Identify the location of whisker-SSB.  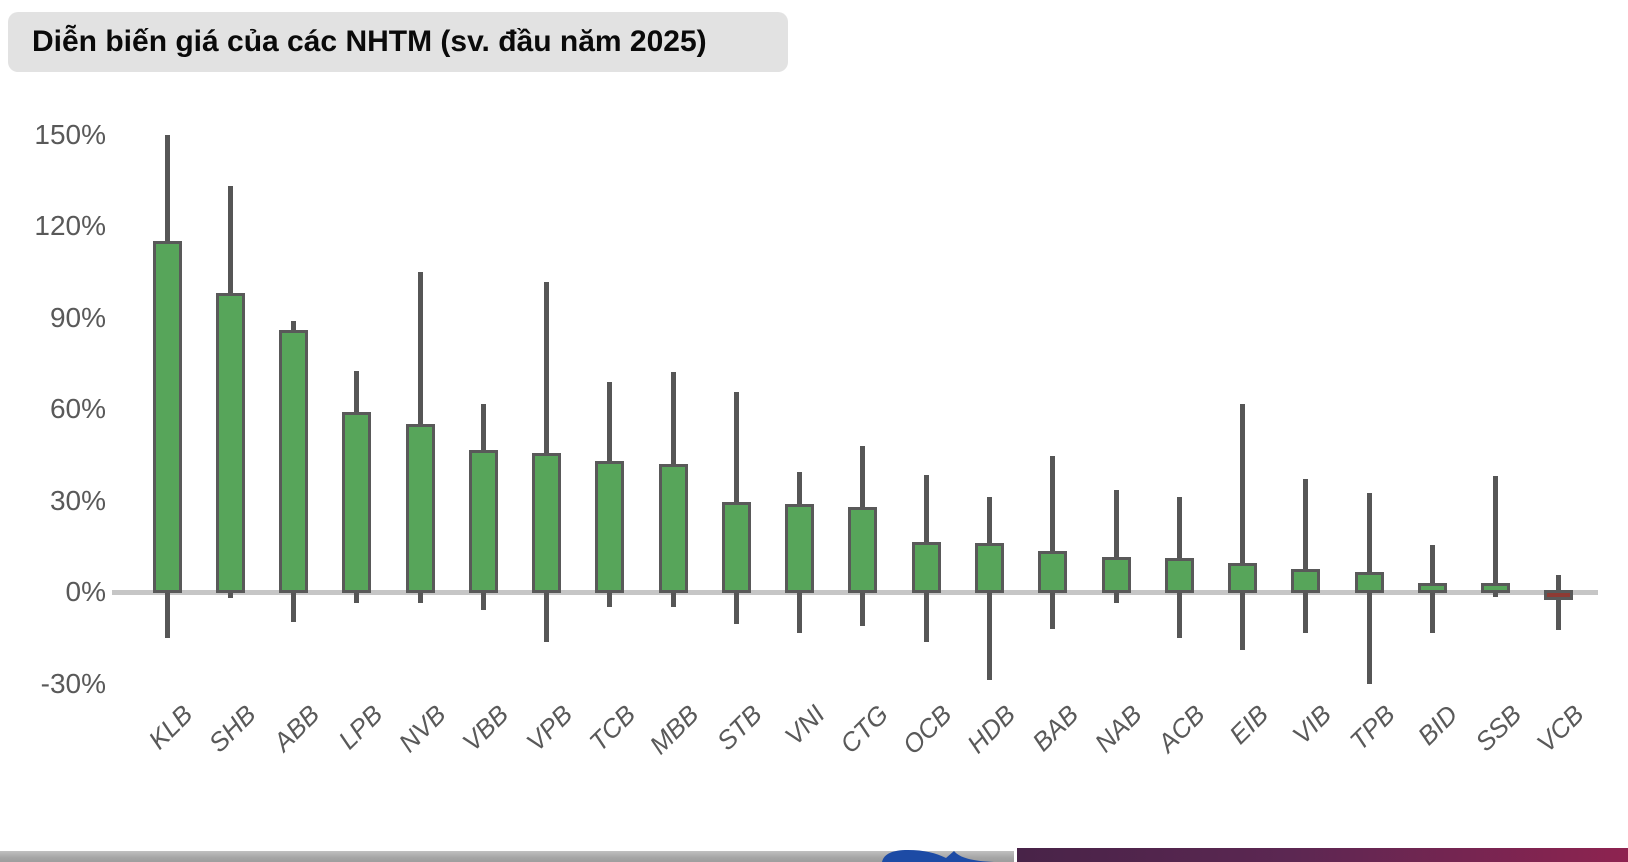
(1496, 536).